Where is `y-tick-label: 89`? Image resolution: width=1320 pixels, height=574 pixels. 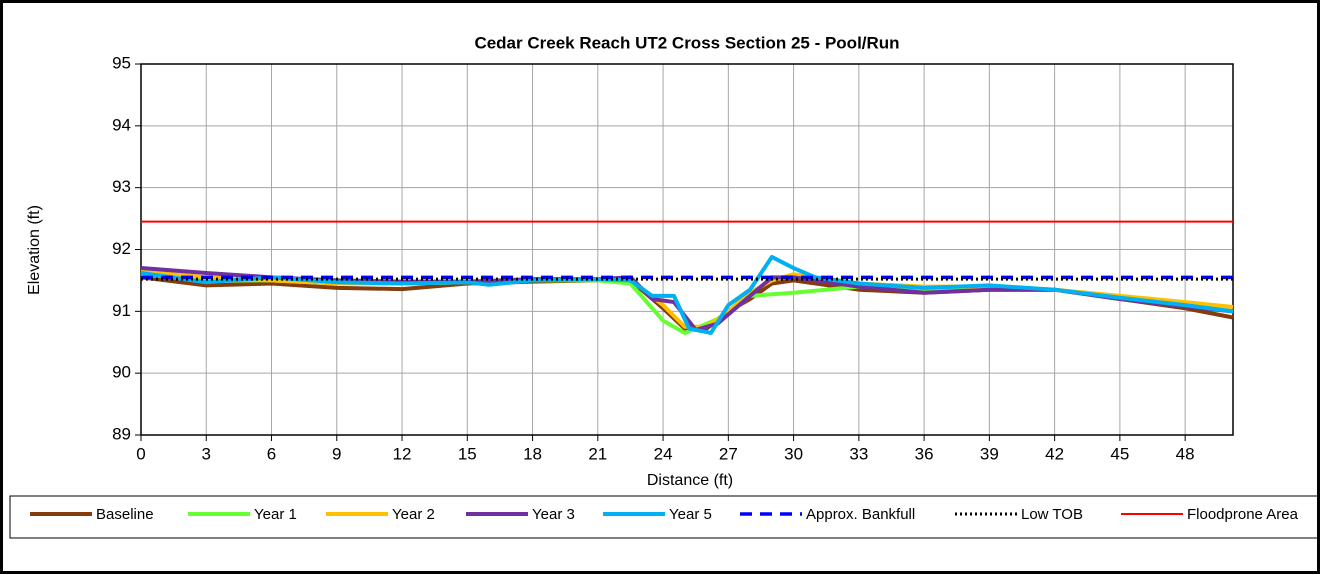 y-tick-label: 89 is located at coordinates (121, 433).